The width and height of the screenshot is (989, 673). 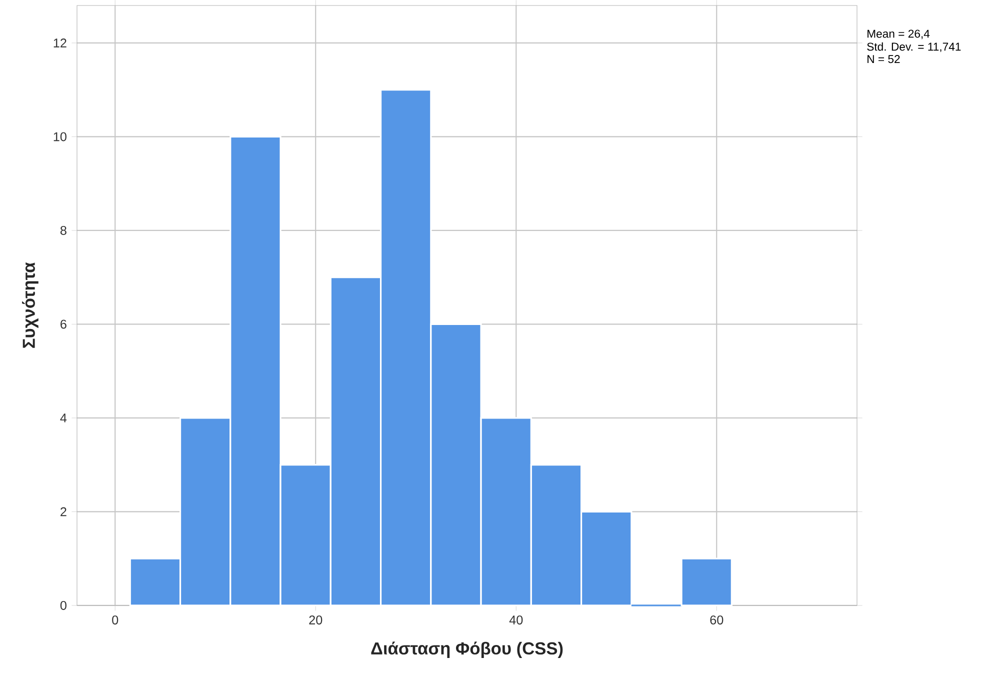 I want to click on y-tick-label: 4, so click(x=63, y=417).